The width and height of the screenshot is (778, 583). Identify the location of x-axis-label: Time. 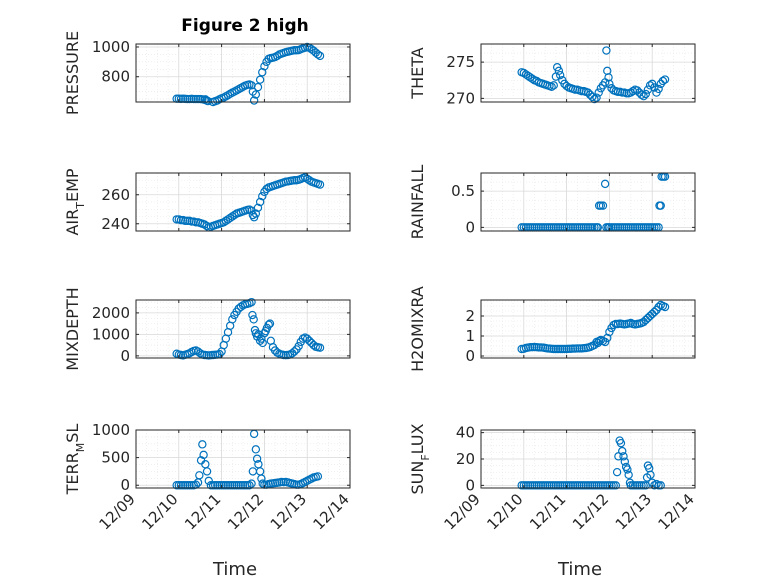
(234, 569).